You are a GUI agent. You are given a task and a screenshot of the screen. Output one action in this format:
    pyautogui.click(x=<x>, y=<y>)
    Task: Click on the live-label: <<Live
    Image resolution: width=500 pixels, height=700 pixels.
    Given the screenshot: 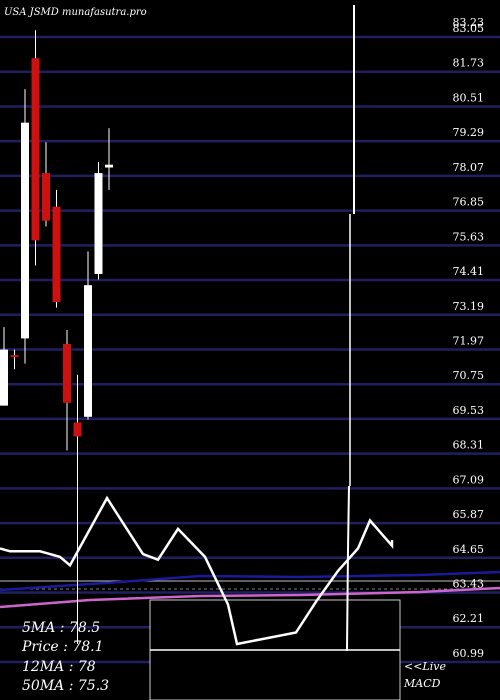 What is the action you would take?
    pyautogui.click(x=425, y=666)
    